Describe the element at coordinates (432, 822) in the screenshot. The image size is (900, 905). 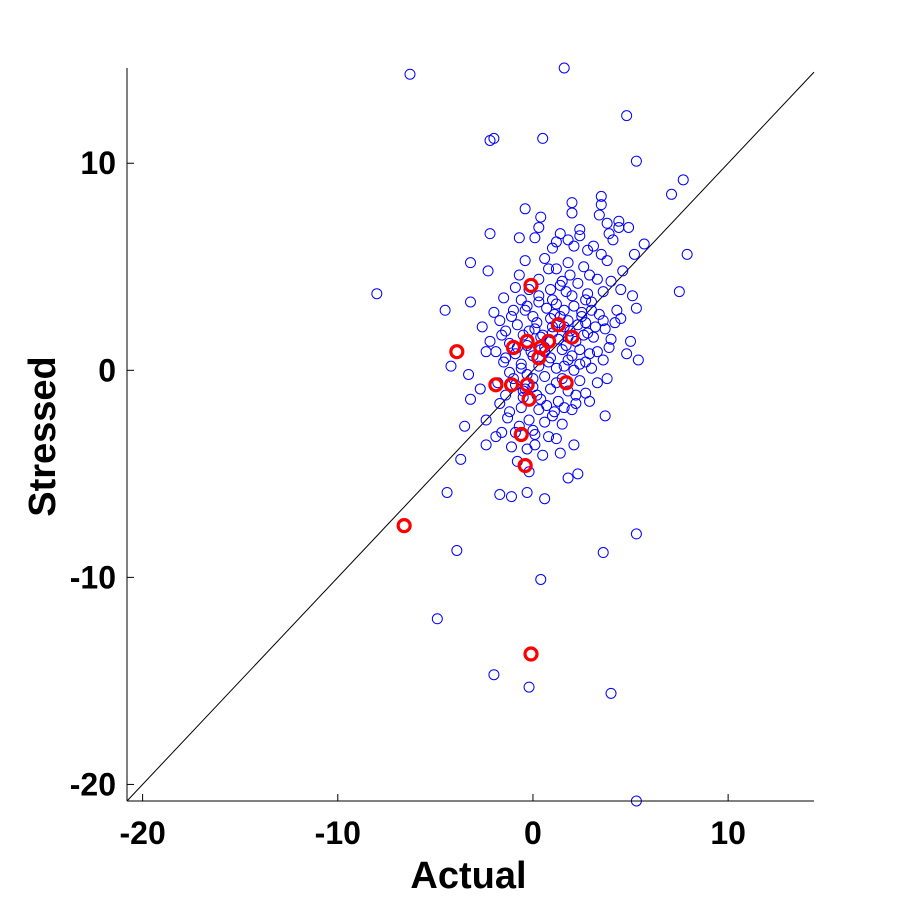
I see `x-ticks: -20 -10 0 10` at that location.